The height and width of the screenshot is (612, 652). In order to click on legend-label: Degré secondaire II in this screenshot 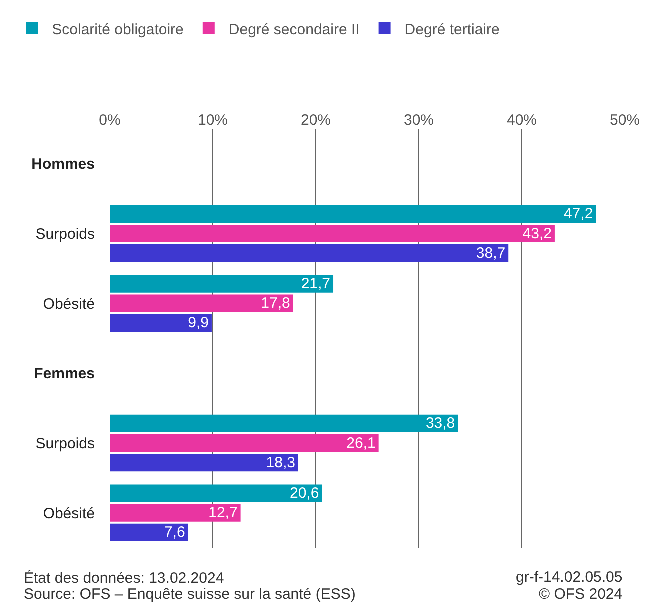, I will do `click(294, 29)`.